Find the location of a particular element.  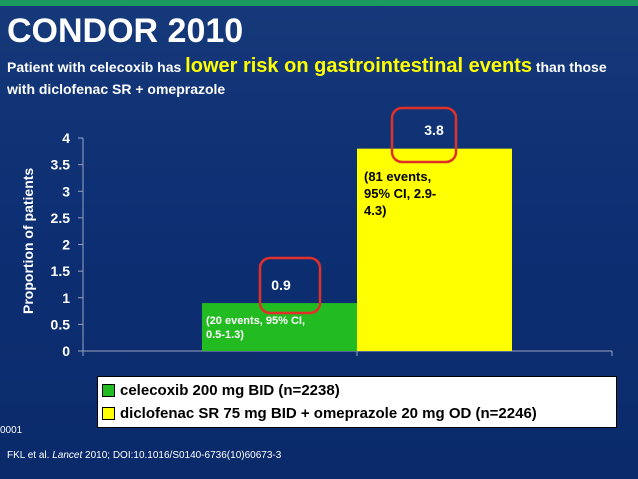

callout-highlight-diclofenac is located at coordinates (424, 135).